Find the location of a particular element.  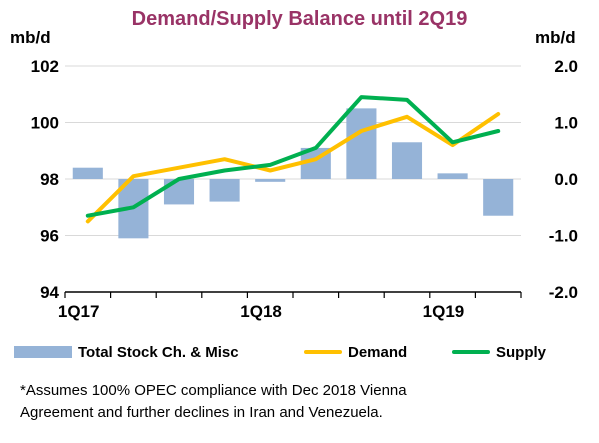

left-axis-tick-label: 96 is located at coordinates (49, 236).